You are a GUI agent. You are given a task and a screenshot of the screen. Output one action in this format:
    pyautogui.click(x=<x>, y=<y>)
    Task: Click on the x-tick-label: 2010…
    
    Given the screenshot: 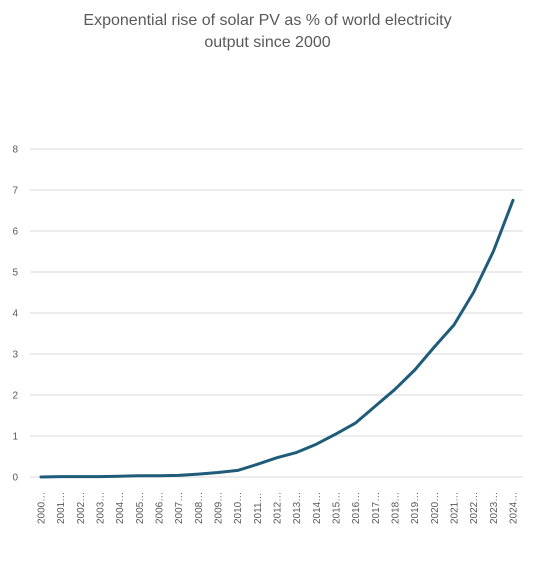 What is the action you would take?
    pyautogui.click(x=238, y=508)
    